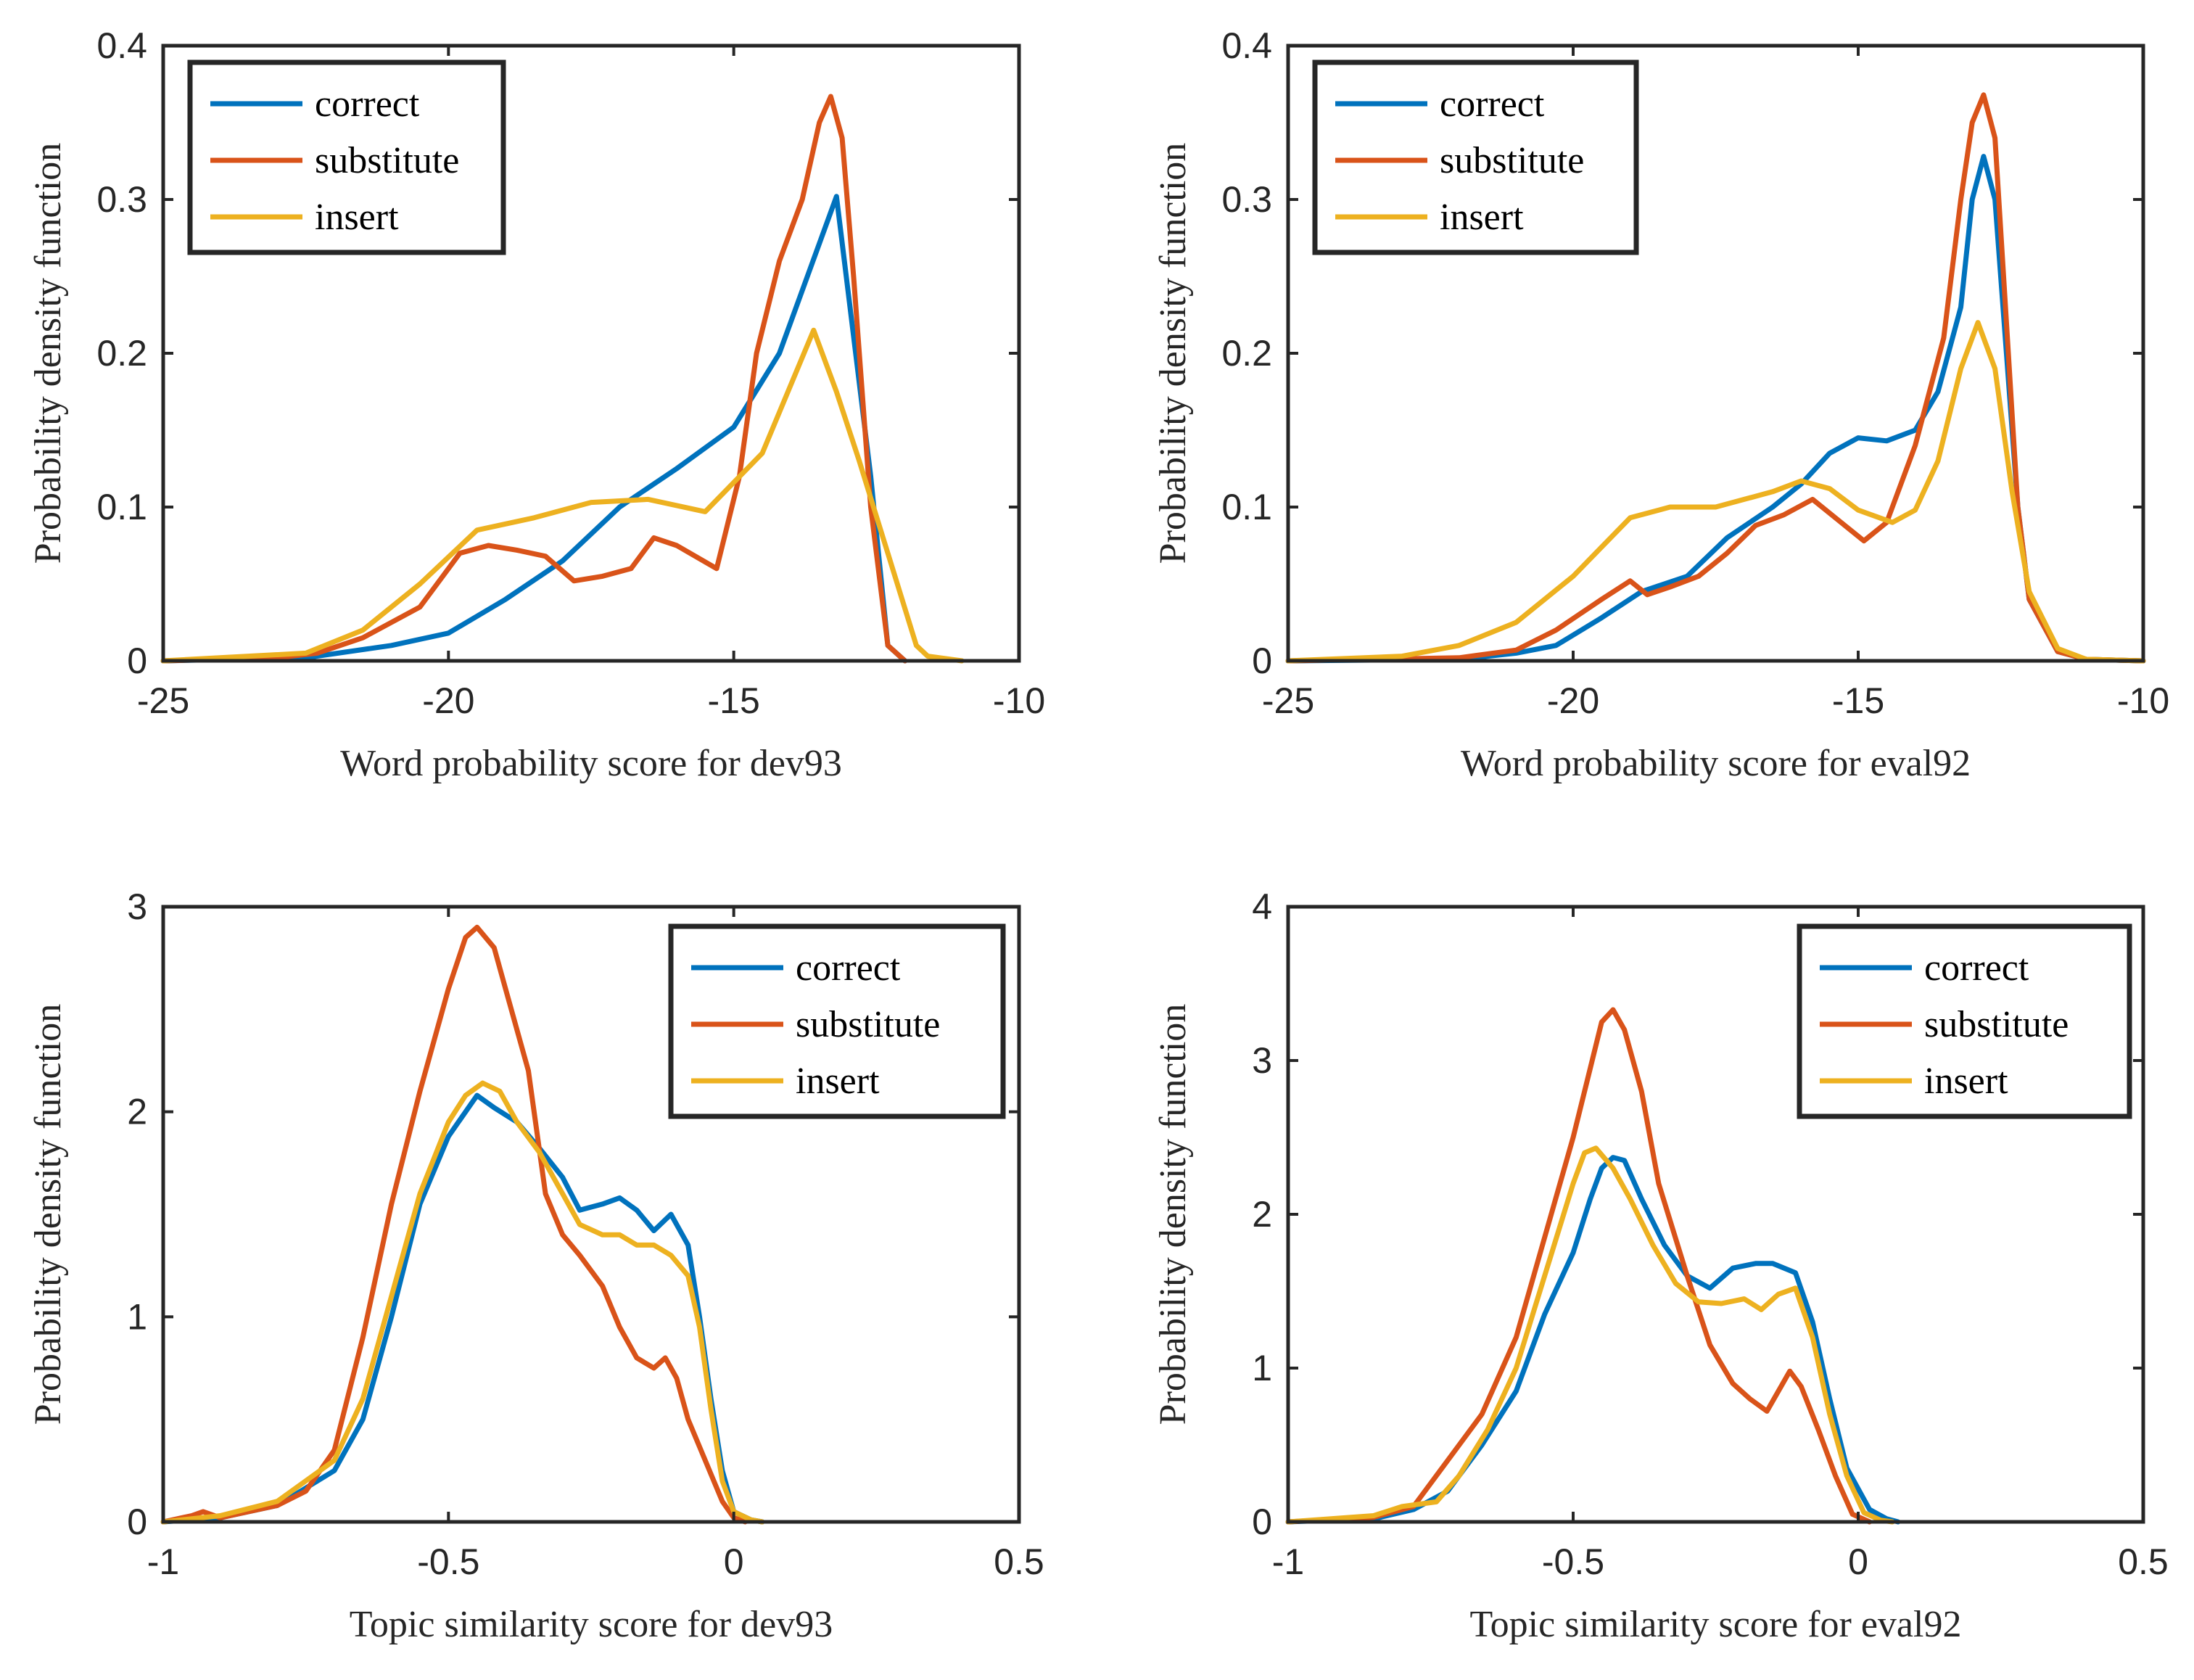 Image resolution: width=2194 pixels, height=1680 pixels. I want to click on x-axis-label: Topic similarity score for eval92, so click(1716, 1625).